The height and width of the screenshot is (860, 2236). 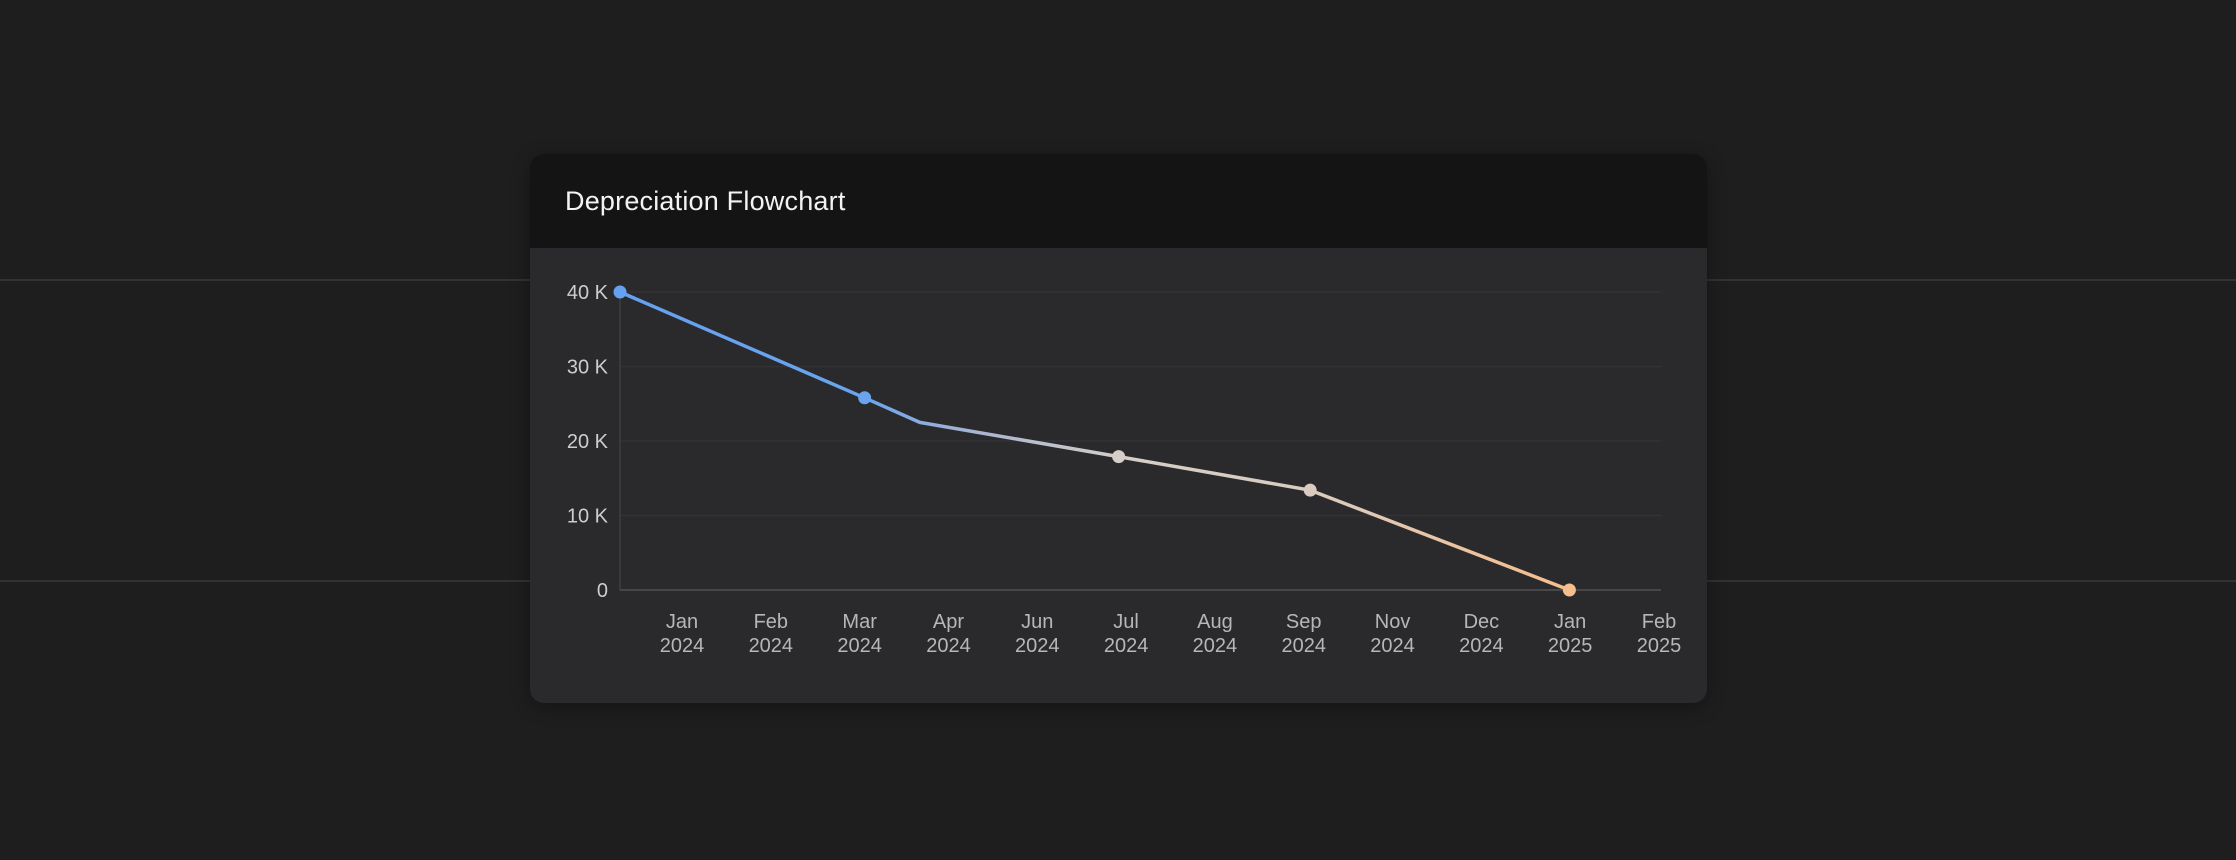 What do you see at coordinates (1037, 622) in the screenshot?
I see `x-axis-tick-label: Jun` at bounding box center [1037, 622].